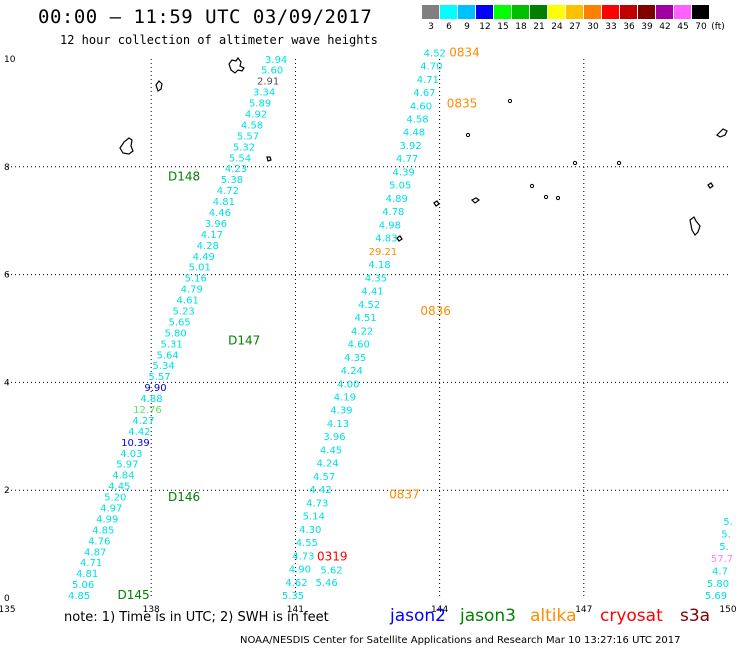  What do you see at coordinates (7, 491) in the screenshot?
I see `y-tick-label: 2` at bounding box center [7, 491].